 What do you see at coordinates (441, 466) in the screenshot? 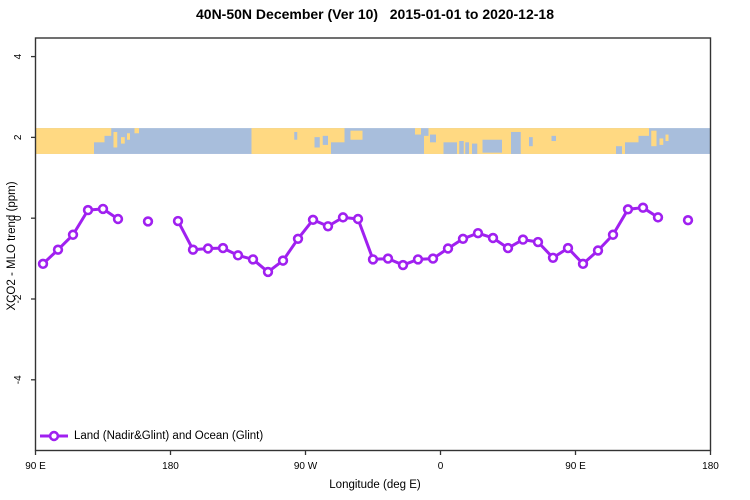
I see `x-tick-label: 0` at bounding box center [441, 466].